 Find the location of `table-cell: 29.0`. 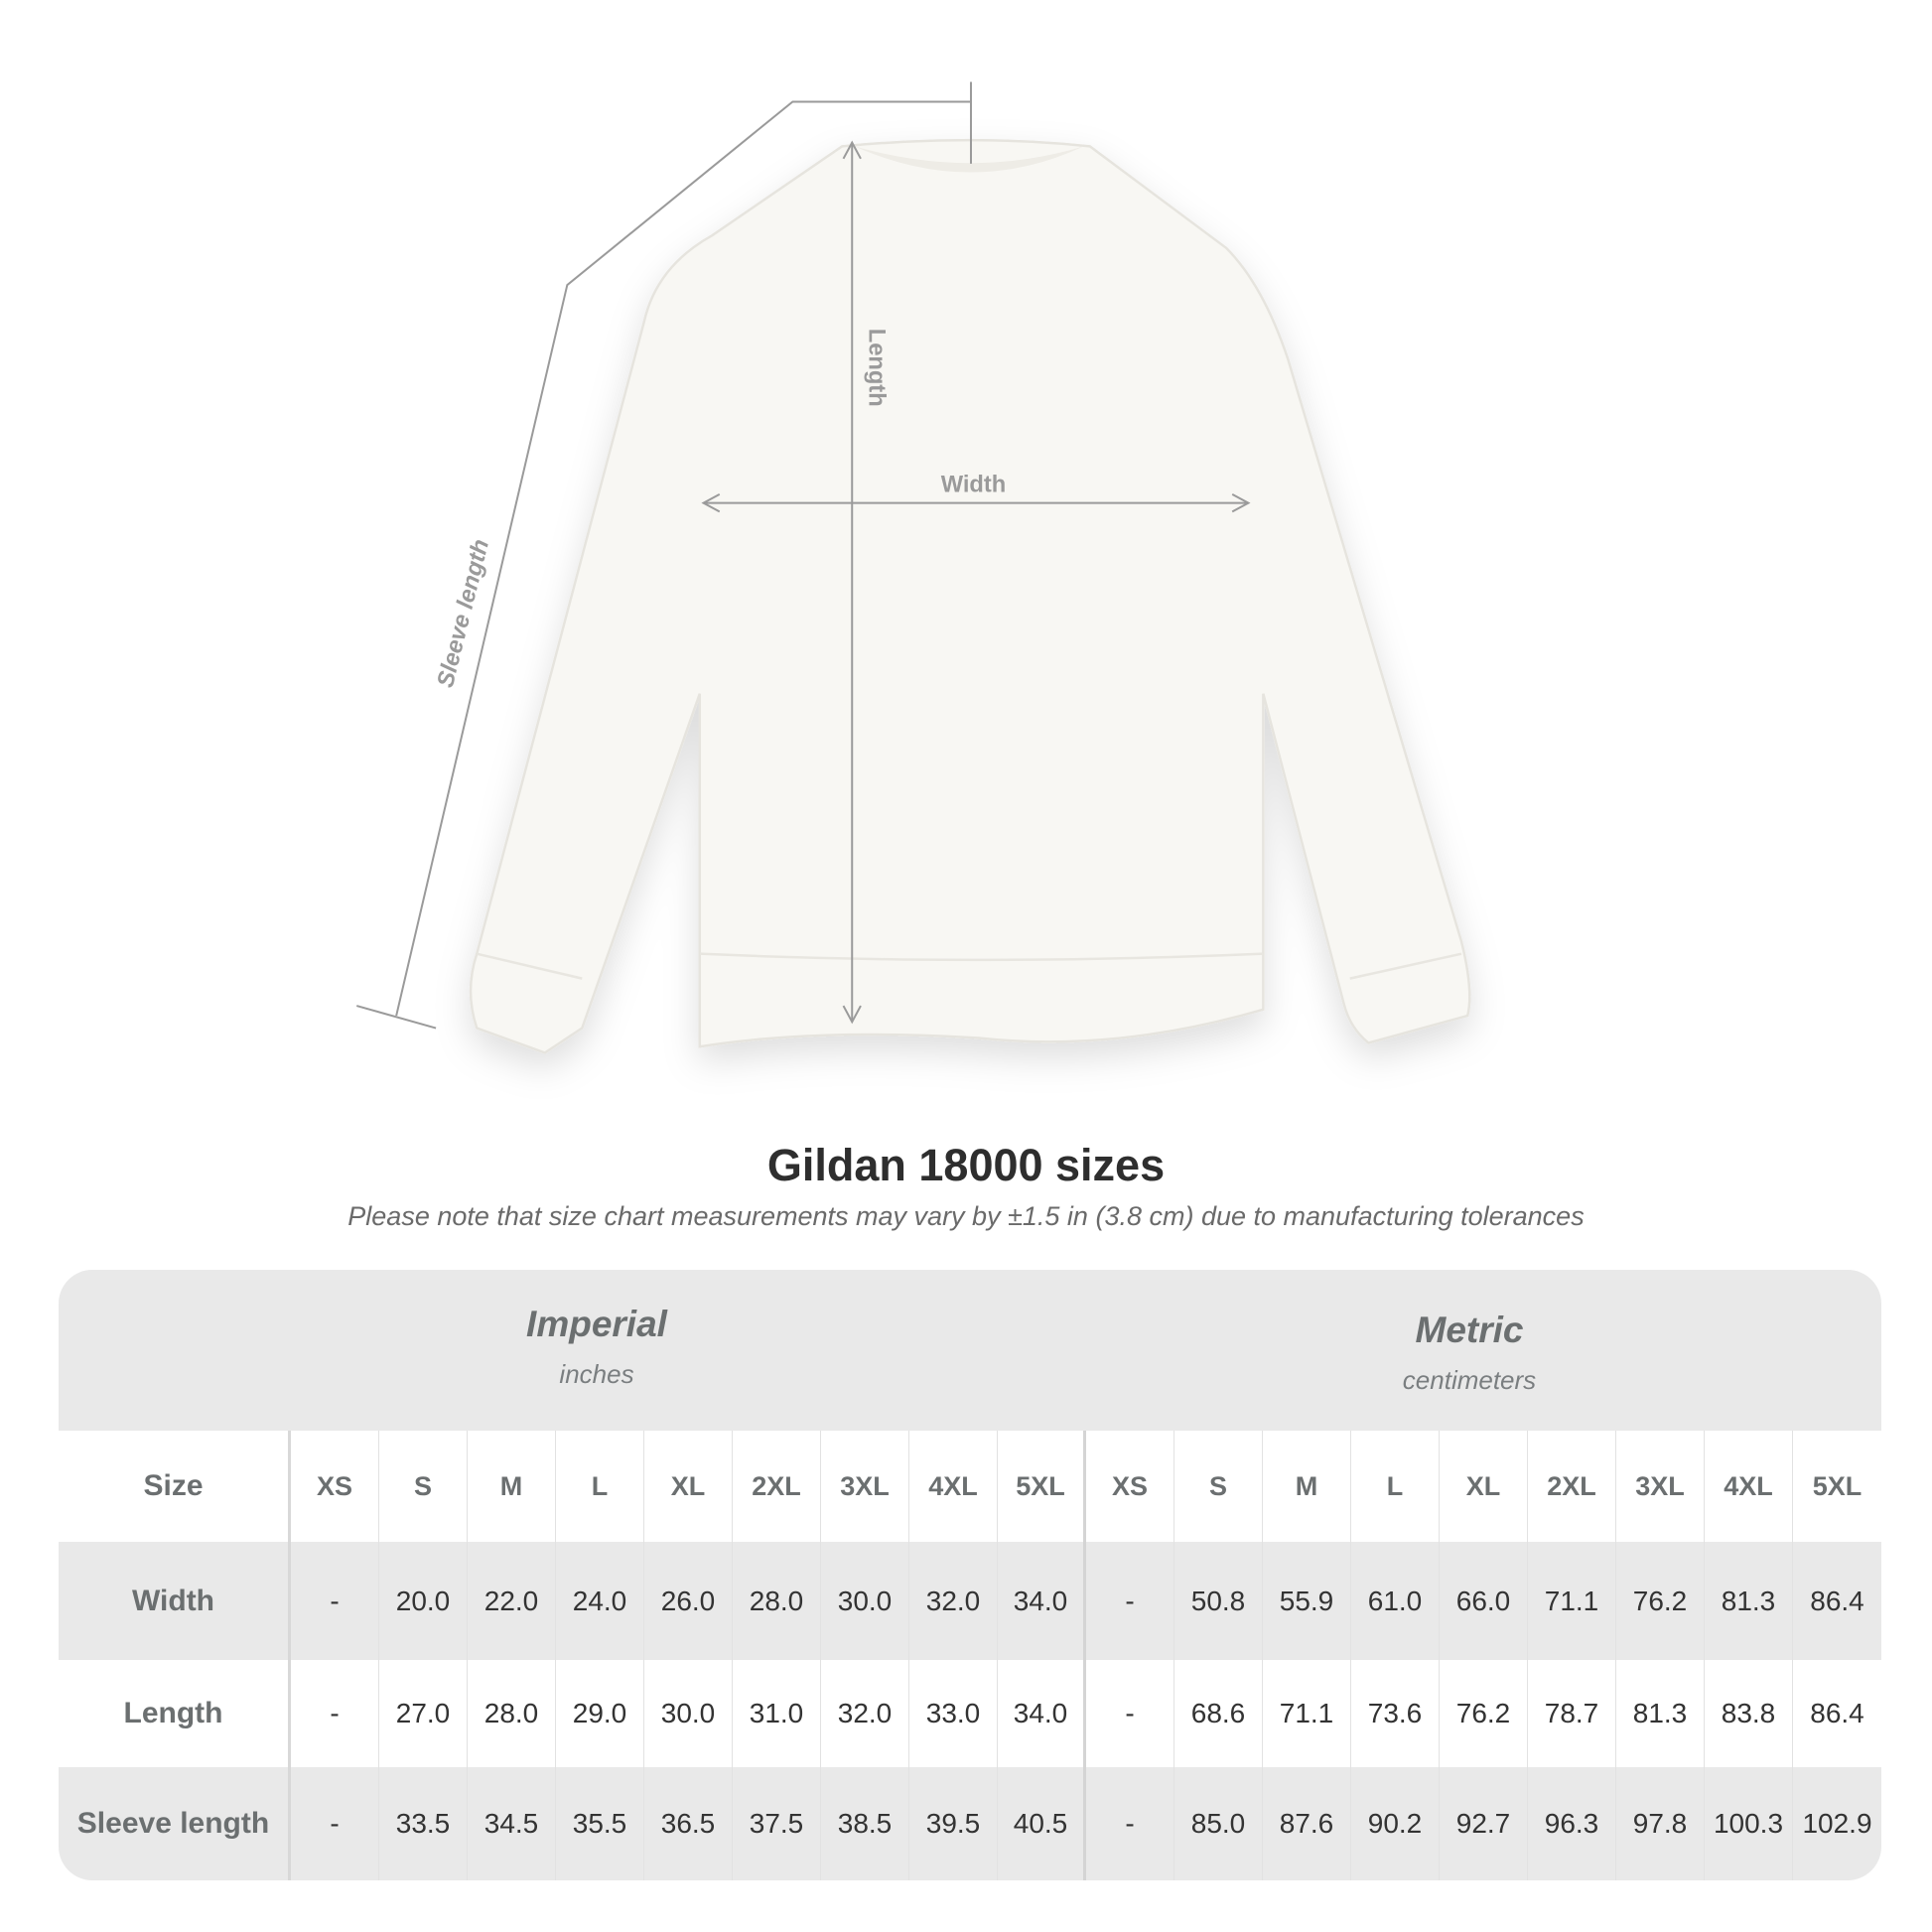

table-cell: 29.0 is located at coordinates (600, 1714).